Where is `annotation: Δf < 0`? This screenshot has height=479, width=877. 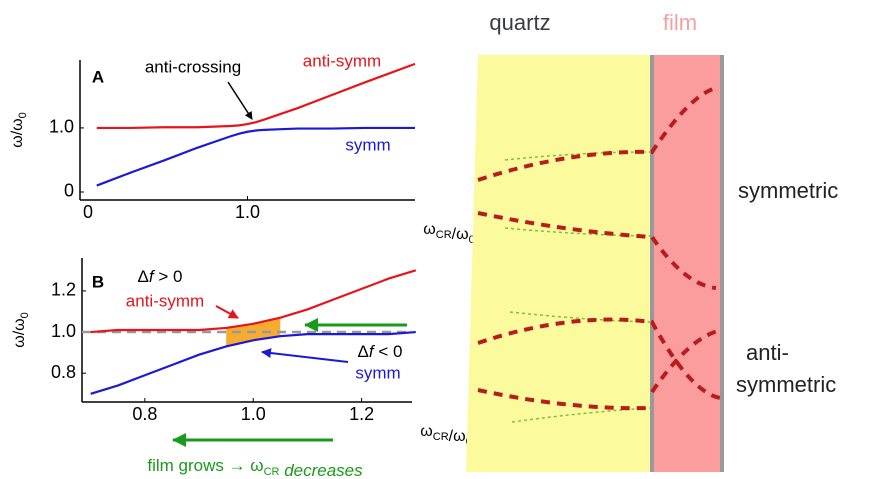 annotation: Δf < 0 is located at coordinates (380, 351).